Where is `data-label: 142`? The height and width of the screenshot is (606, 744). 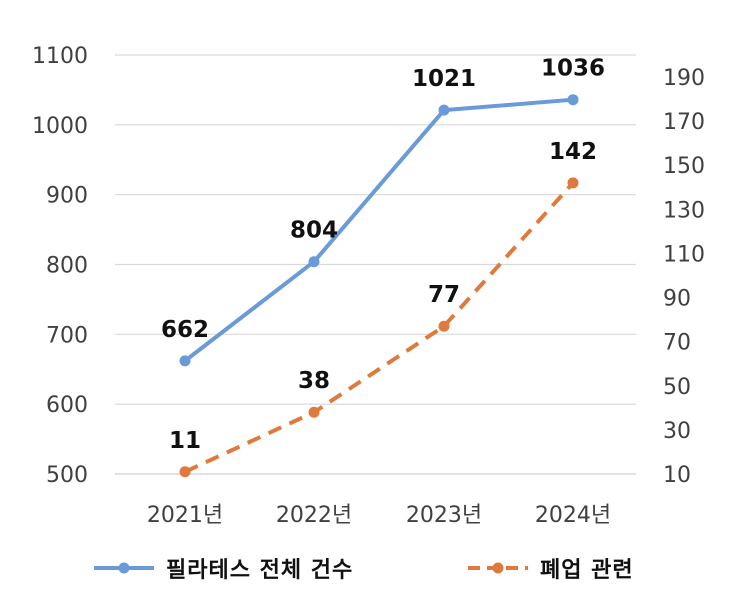
data-label: 142 is located at coordinates (573, 152).